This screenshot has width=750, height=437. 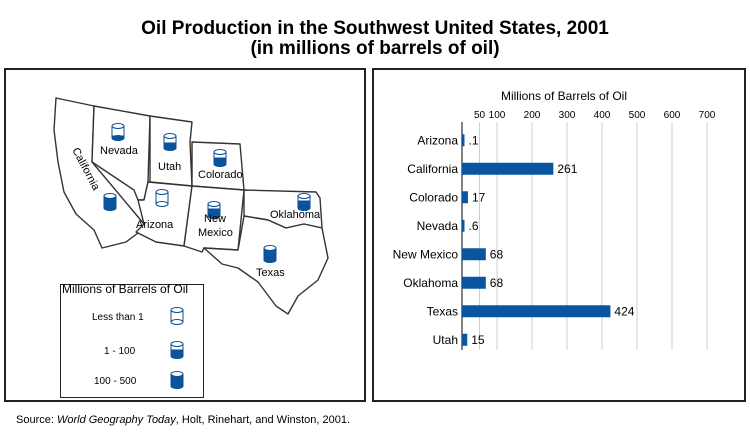 What do you see at coordinates (707, 115) in the screenshot?
I see `x-tick-label: 700` at bounding box center [707, 115].